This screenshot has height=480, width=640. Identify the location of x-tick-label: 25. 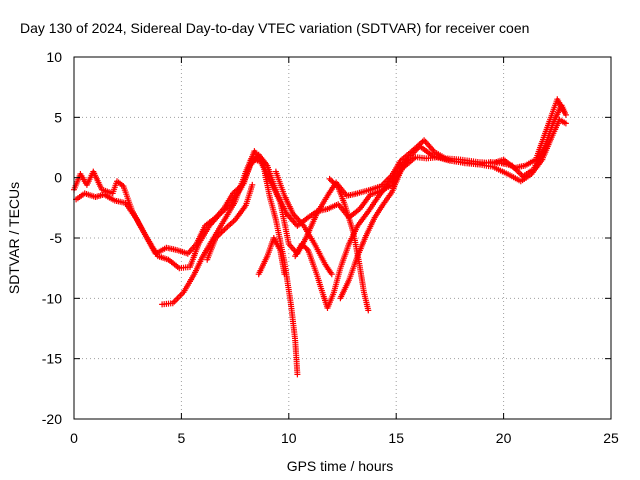
(611, 438).